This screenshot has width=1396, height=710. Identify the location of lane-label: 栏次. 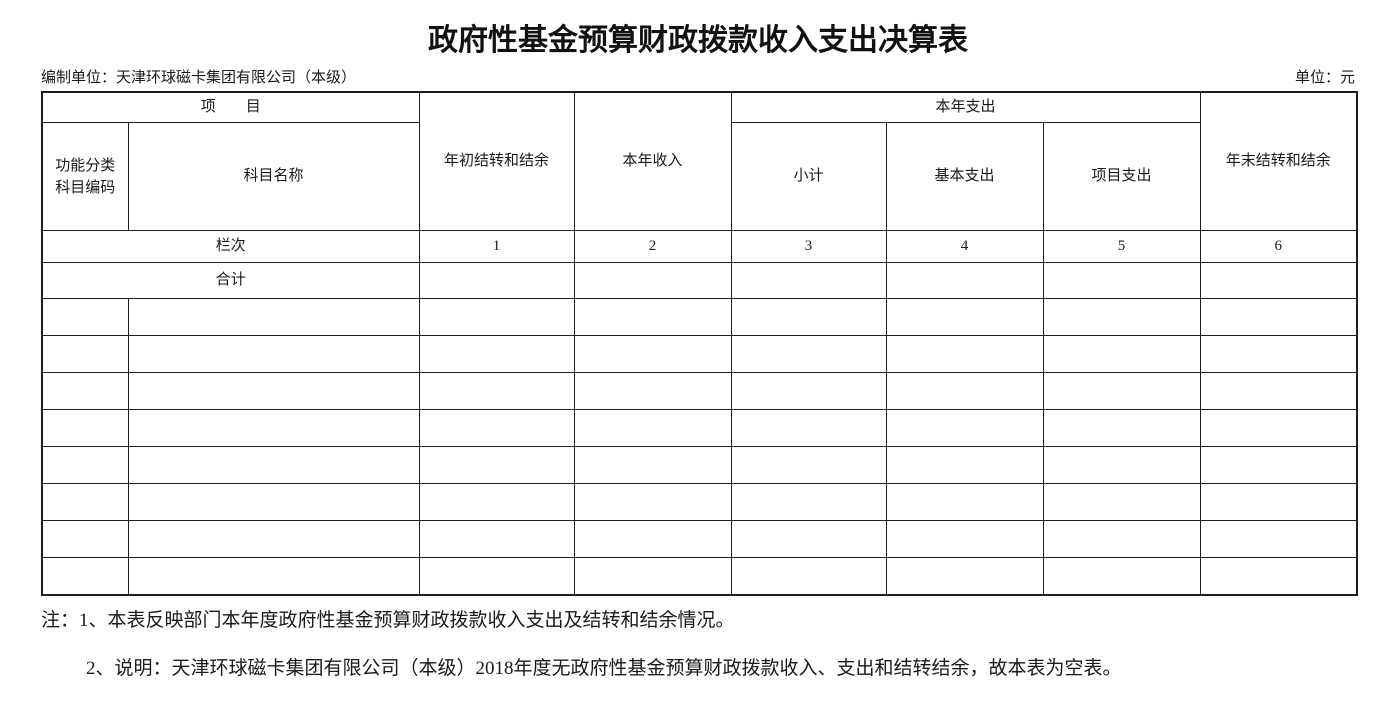
(230, 246).